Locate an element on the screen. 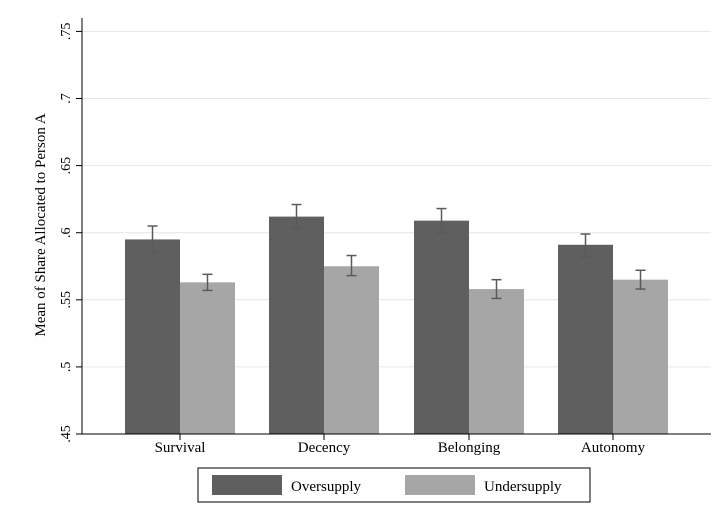  x-category-label: Belonging is located at coordinates (469, 448).